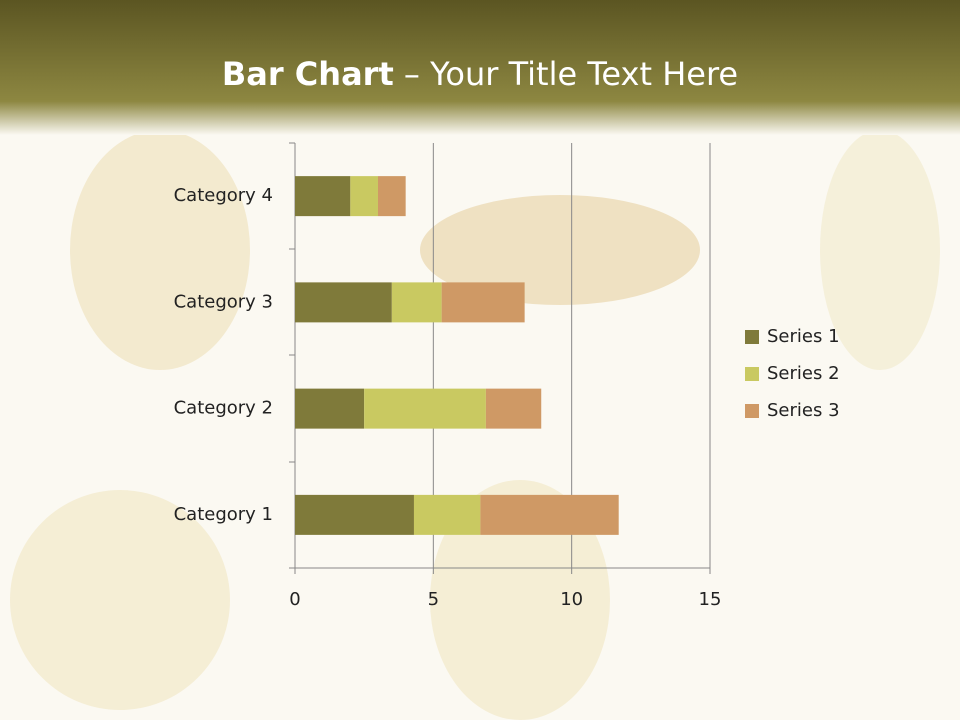 Image resolution: width=960 pixels, height=720 pixels. I want to click on category-ticks, so click(292, 355).